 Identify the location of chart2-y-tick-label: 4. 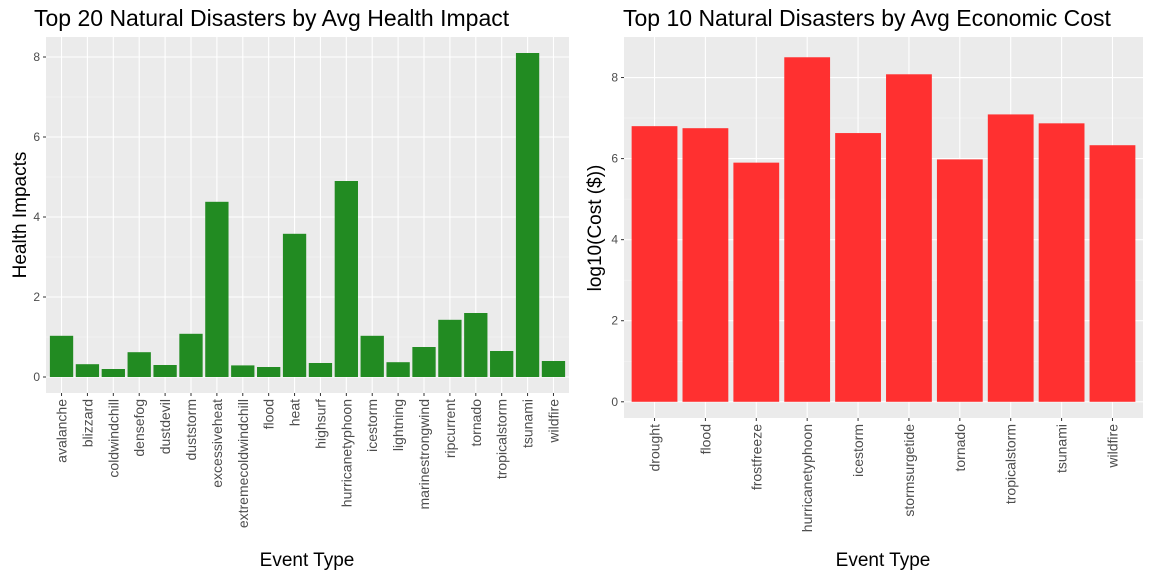
(614, 240).